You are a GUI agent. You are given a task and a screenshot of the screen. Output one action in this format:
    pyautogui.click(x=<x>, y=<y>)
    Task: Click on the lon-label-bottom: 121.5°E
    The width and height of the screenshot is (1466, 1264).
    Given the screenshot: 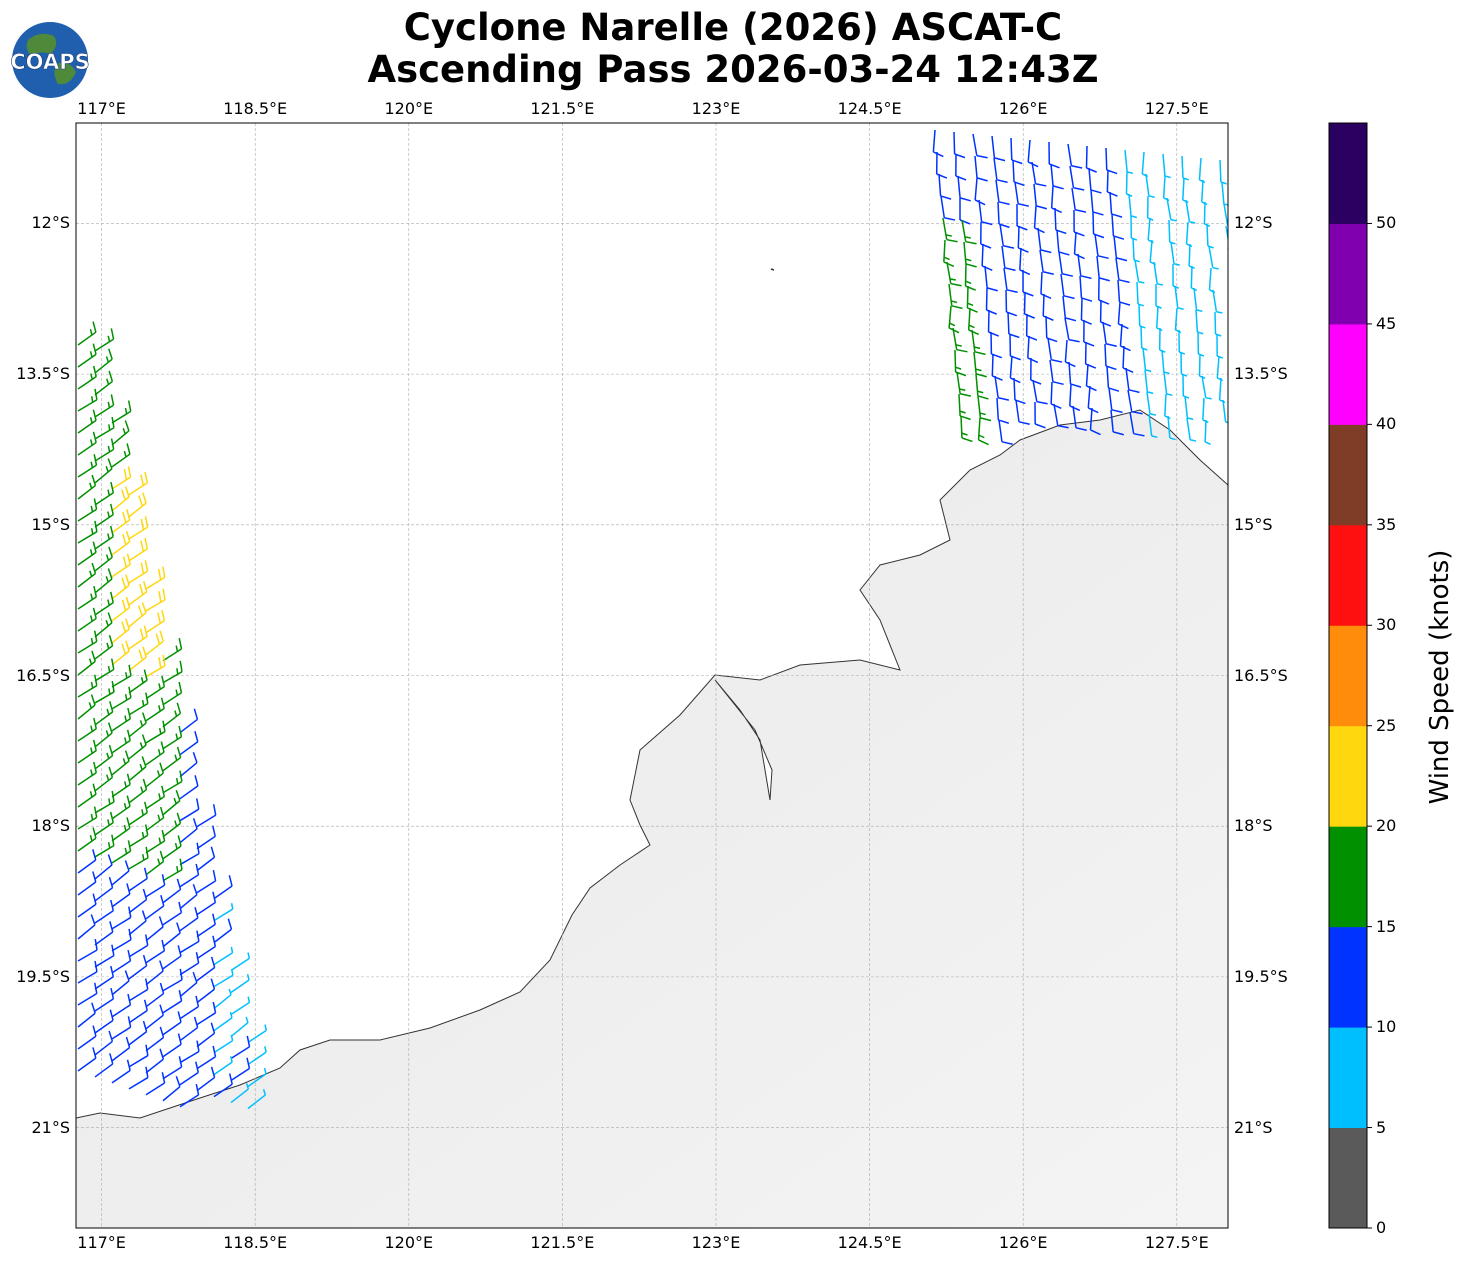 What is the action you would take?
    pyautogui.click(x=562, y=1242)
    